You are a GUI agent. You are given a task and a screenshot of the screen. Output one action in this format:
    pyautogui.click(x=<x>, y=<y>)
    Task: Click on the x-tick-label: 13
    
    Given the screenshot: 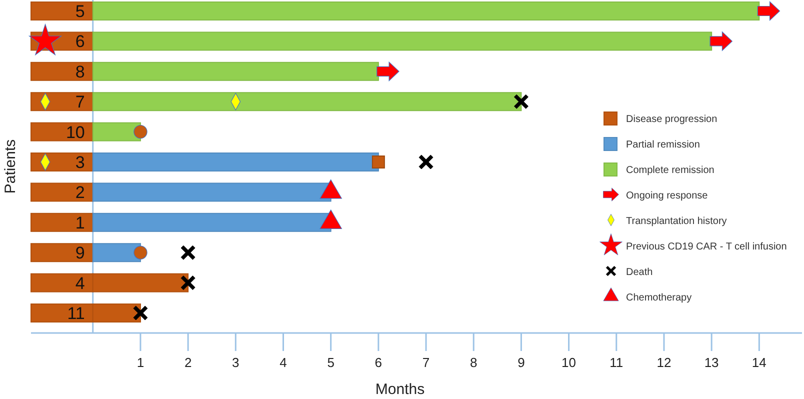 What is the action you would take?
    pyautogui.click(x=711, y=362)
    